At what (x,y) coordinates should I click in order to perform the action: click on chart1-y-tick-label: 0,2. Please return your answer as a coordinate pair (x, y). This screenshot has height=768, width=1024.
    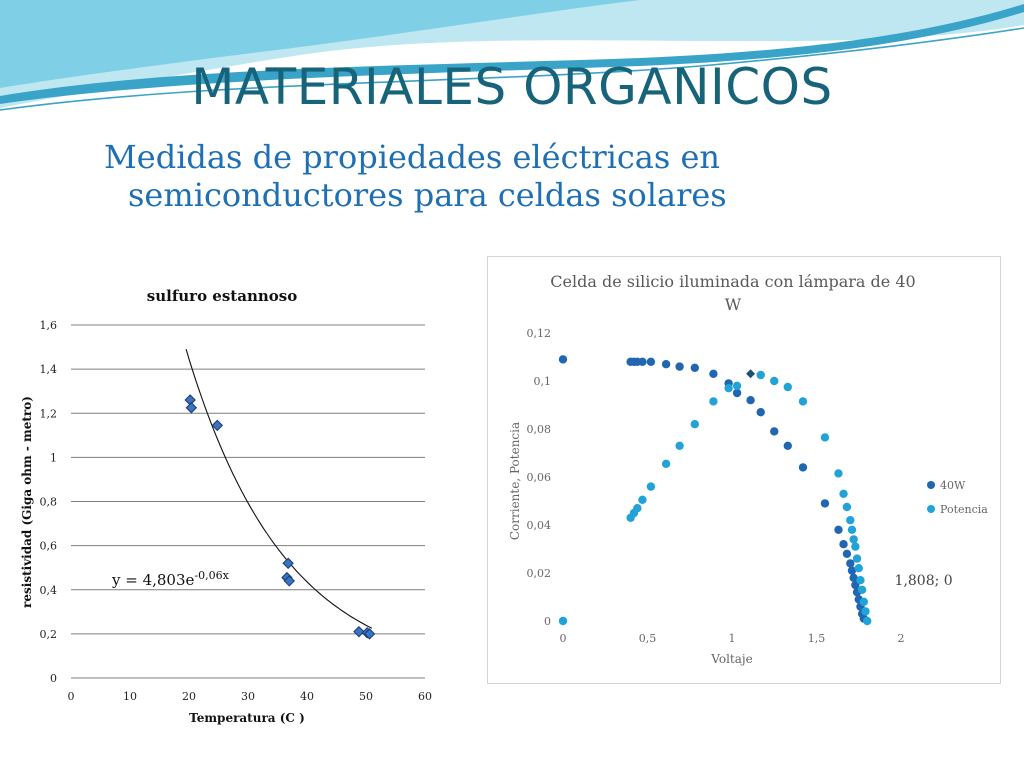
    Looking at the image, I should click on (49, 634).